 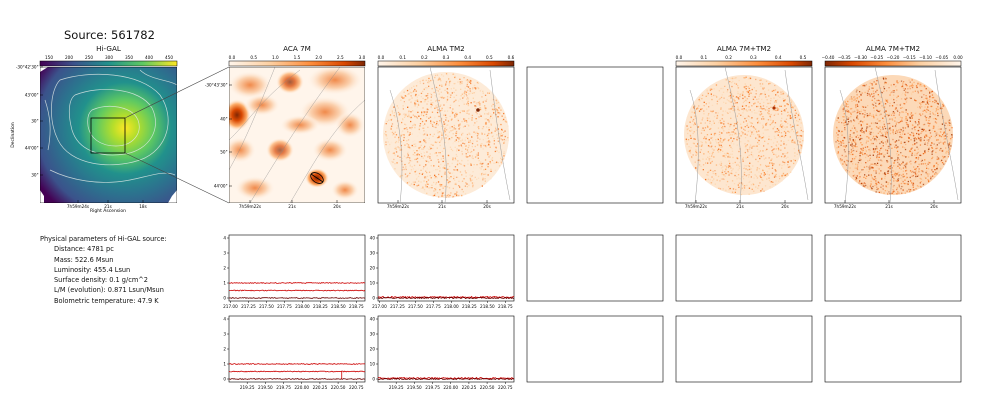 What do you see at coordinates (247, 387) in the screenshot?
I see `spectrum-aca-row2-x-tick: 219.25` at bounding box center [247, 387].